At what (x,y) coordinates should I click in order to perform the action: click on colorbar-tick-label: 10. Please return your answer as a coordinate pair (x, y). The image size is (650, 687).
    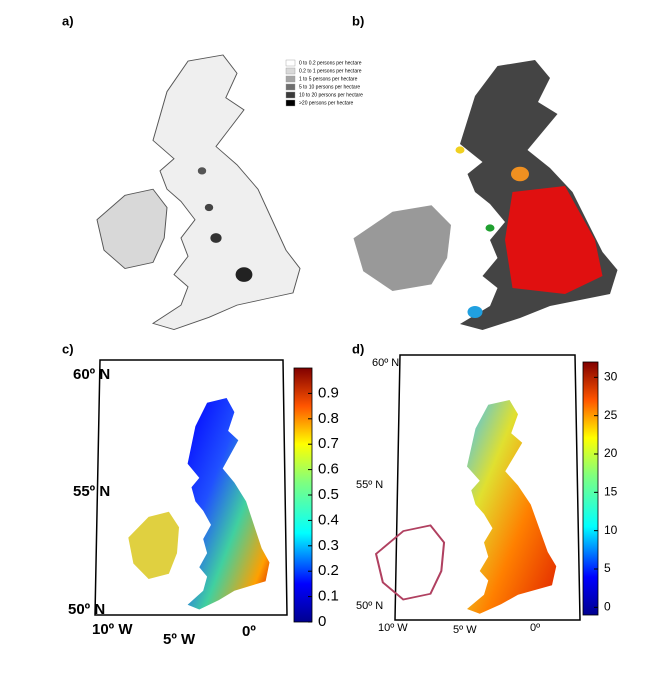
    Looking at the image, I should click on (611, 530).